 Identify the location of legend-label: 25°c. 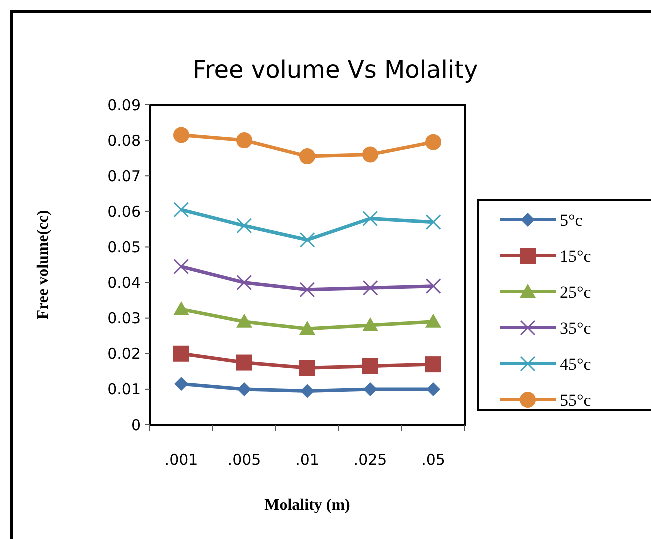
(576, 292).